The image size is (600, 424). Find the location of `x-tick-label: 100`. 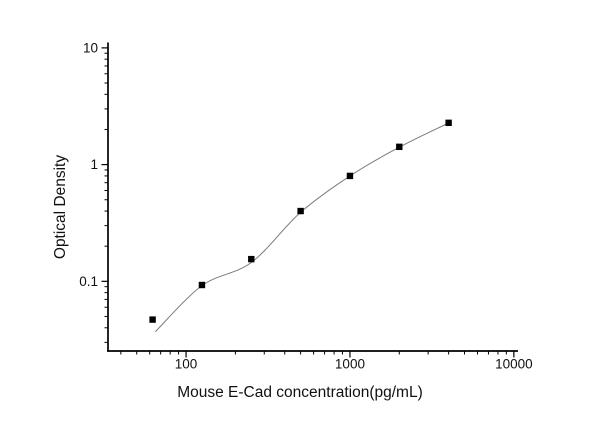

x-tick-label: 100 is located at coordinates (186, 364).